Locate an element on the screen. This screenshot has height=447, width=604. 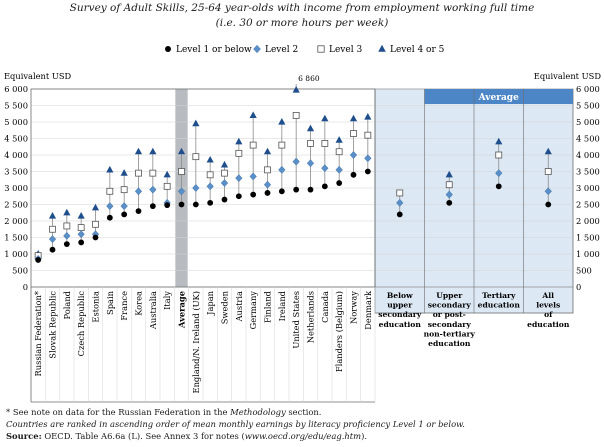
y-tick-label-left: 0 is located at coordinates (25, 287).